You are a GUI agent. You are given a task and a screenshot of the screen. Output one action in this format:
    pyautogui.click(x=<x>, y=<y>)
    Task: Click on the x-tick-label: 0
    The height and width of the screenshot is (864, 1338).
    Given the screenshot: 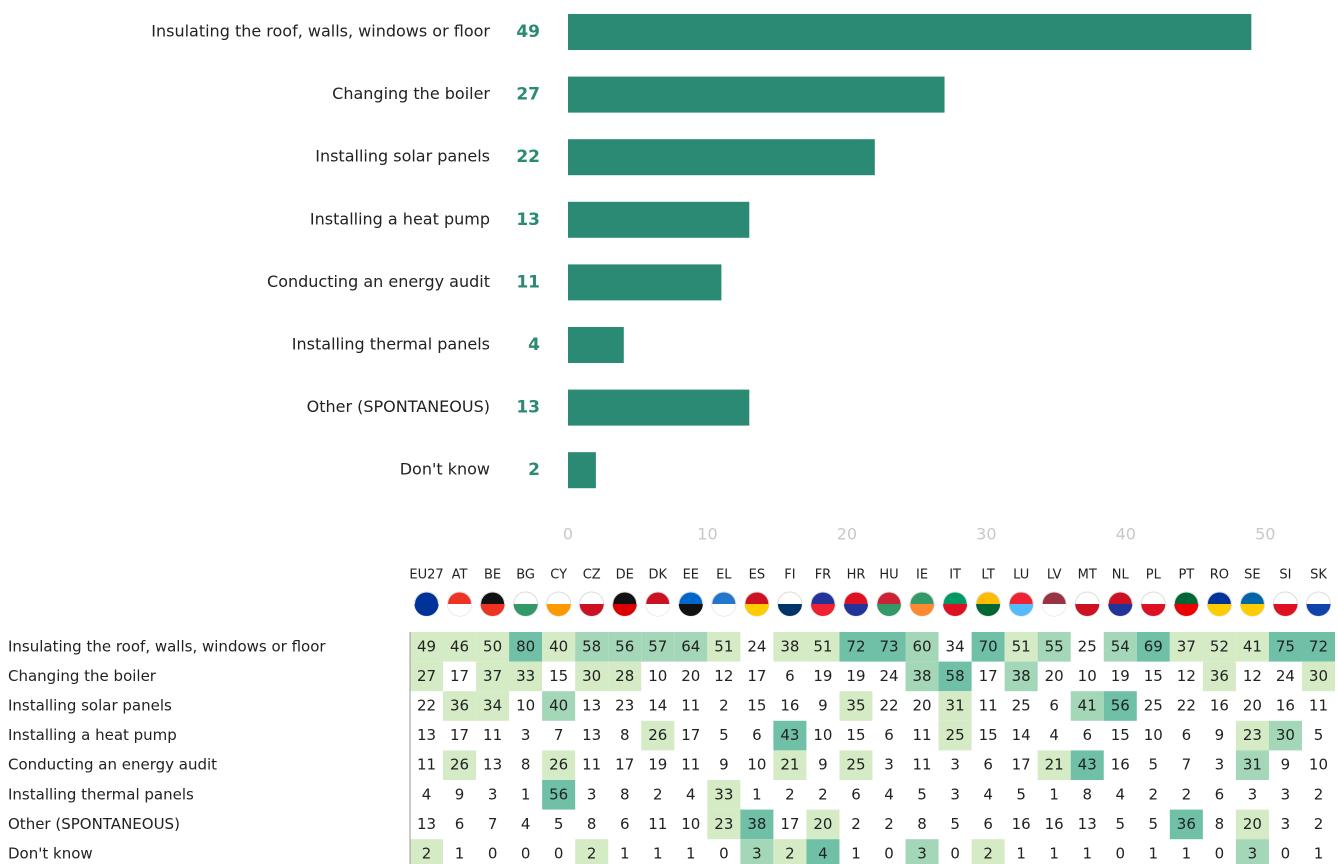 What is the action you would take?
    pyautogui.click(x=568, y=534)
    